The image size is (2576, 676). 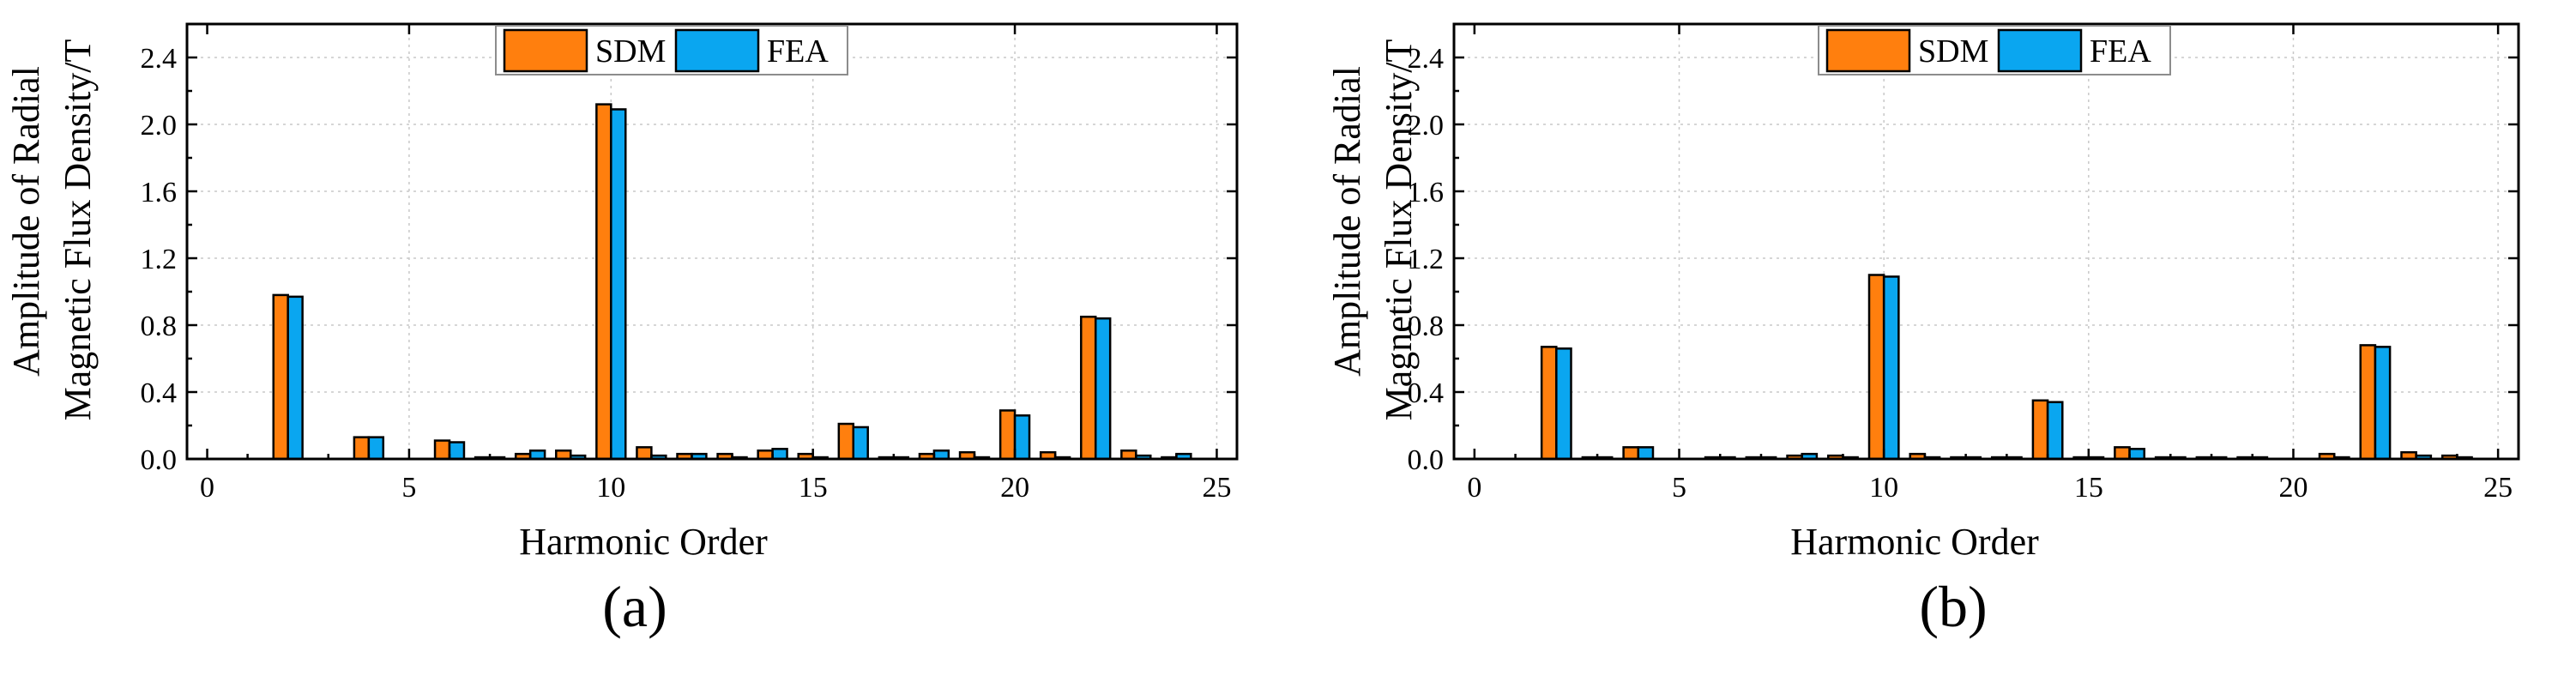 I want to click on bar-fea-h20, so click(x=1022, y=437).